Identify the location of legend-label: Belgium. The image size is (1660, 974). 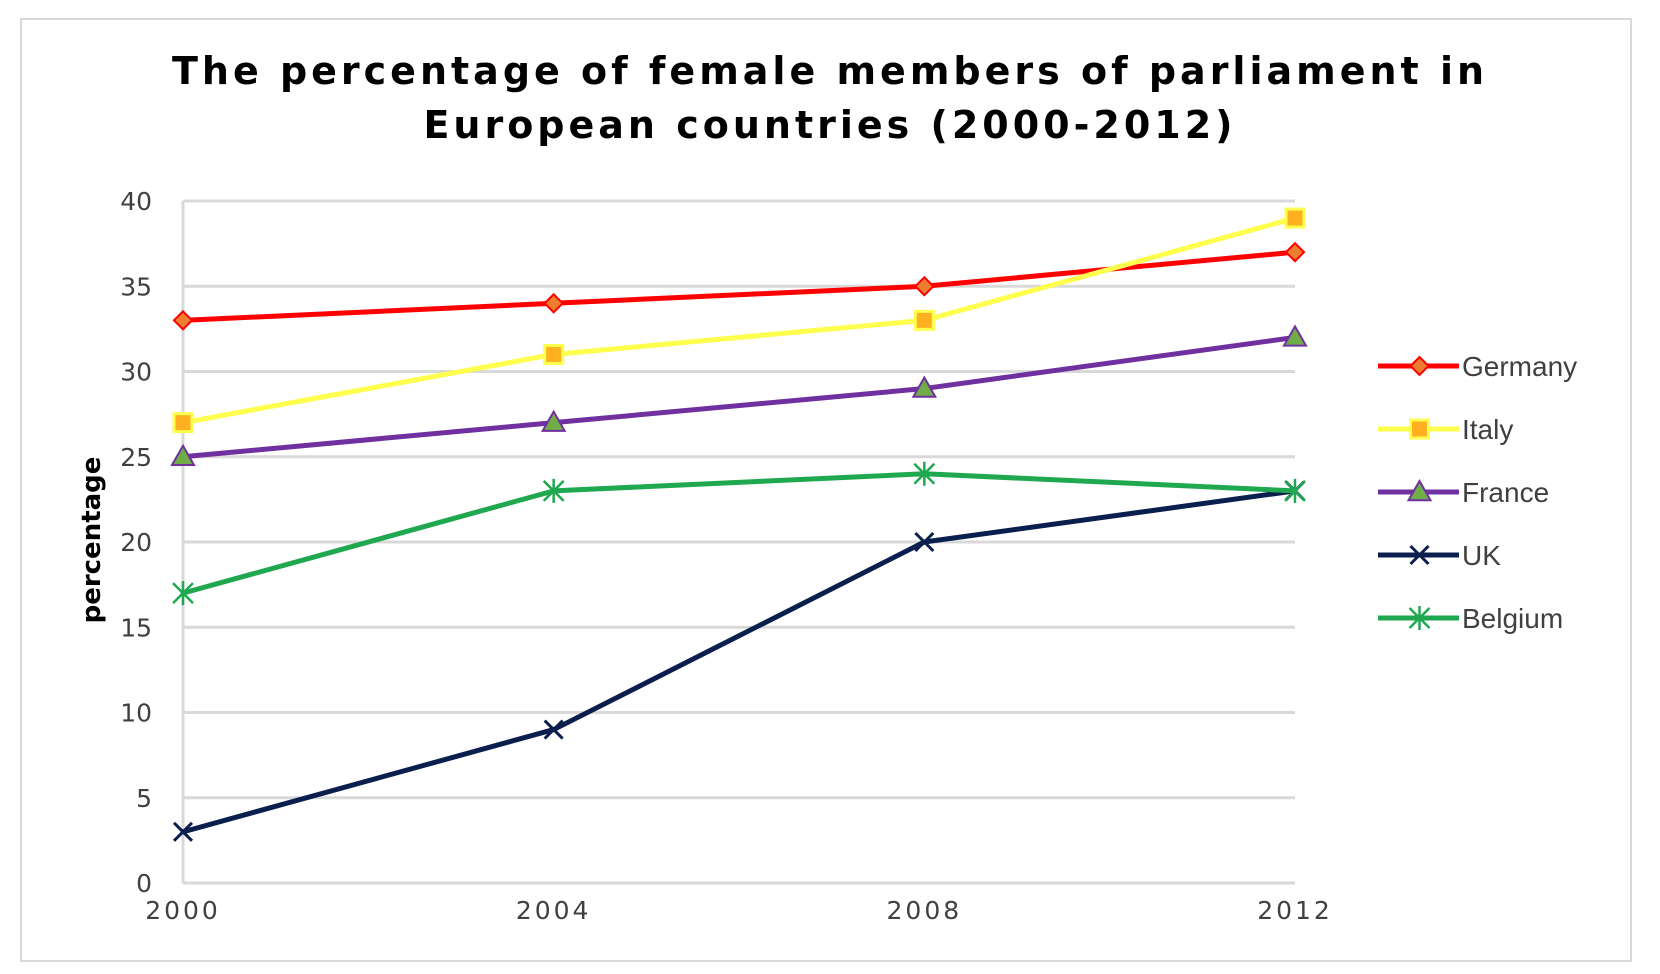
(1512, 618).